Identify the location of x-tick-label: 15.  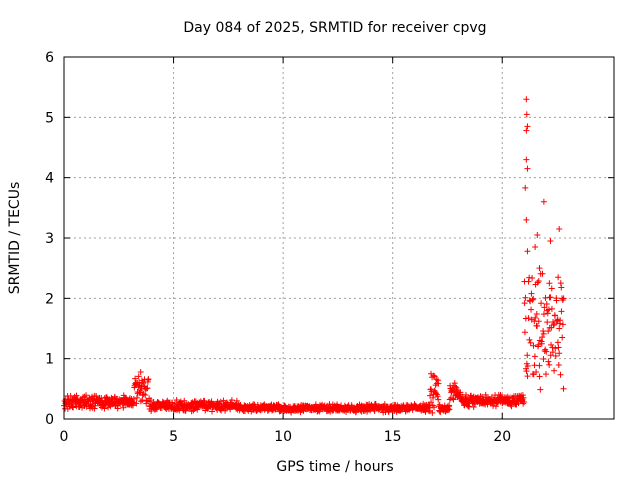
(393, 437).